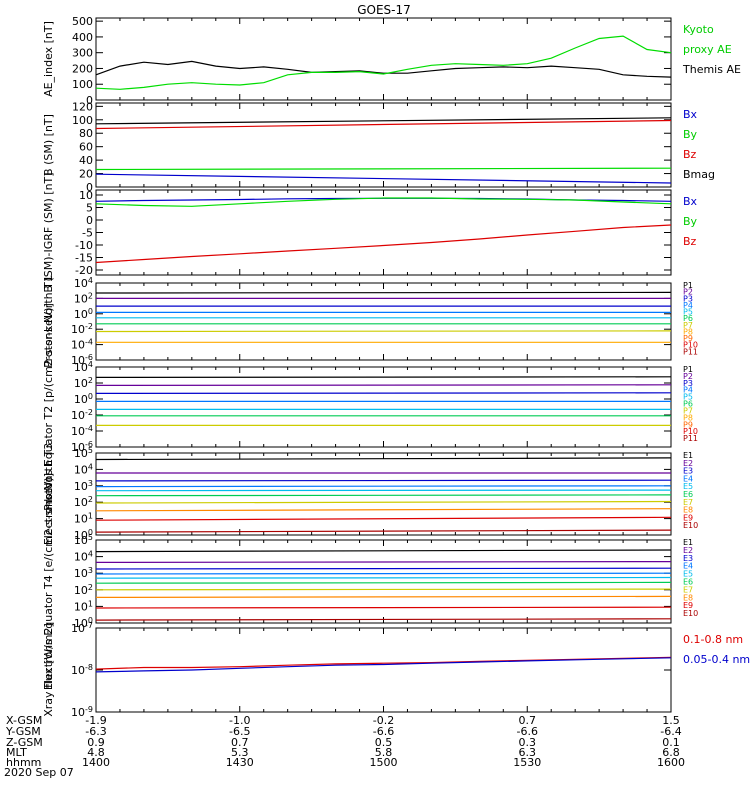 The height and width of the screenshot is (800, 750). Describe the element at coordinates (95, 720) in the screenshot. I see `x-axis-value: -1.9` at that location.